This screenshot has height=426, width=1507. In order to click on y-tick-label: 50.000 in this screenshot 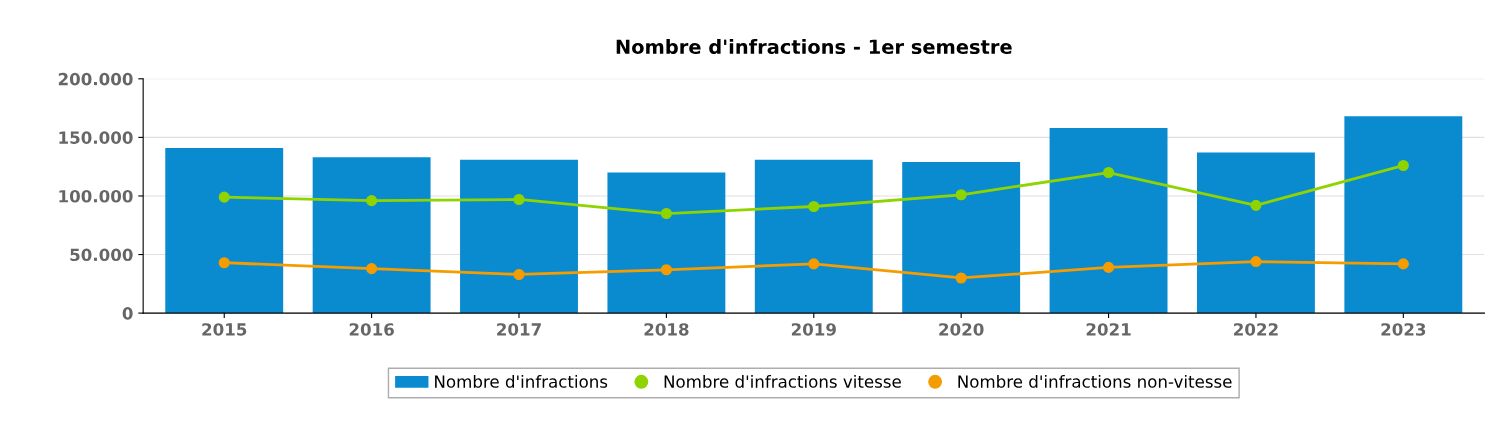, I will do `click(101, 255)`.